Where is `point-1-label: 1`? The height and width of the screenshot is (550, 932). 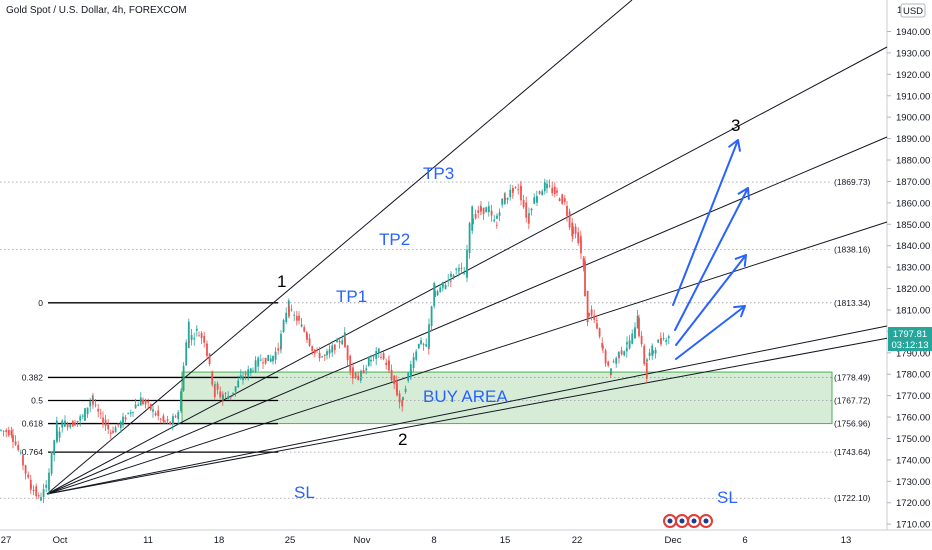 point-1-label: 1 is located at coordinates (281, 281).